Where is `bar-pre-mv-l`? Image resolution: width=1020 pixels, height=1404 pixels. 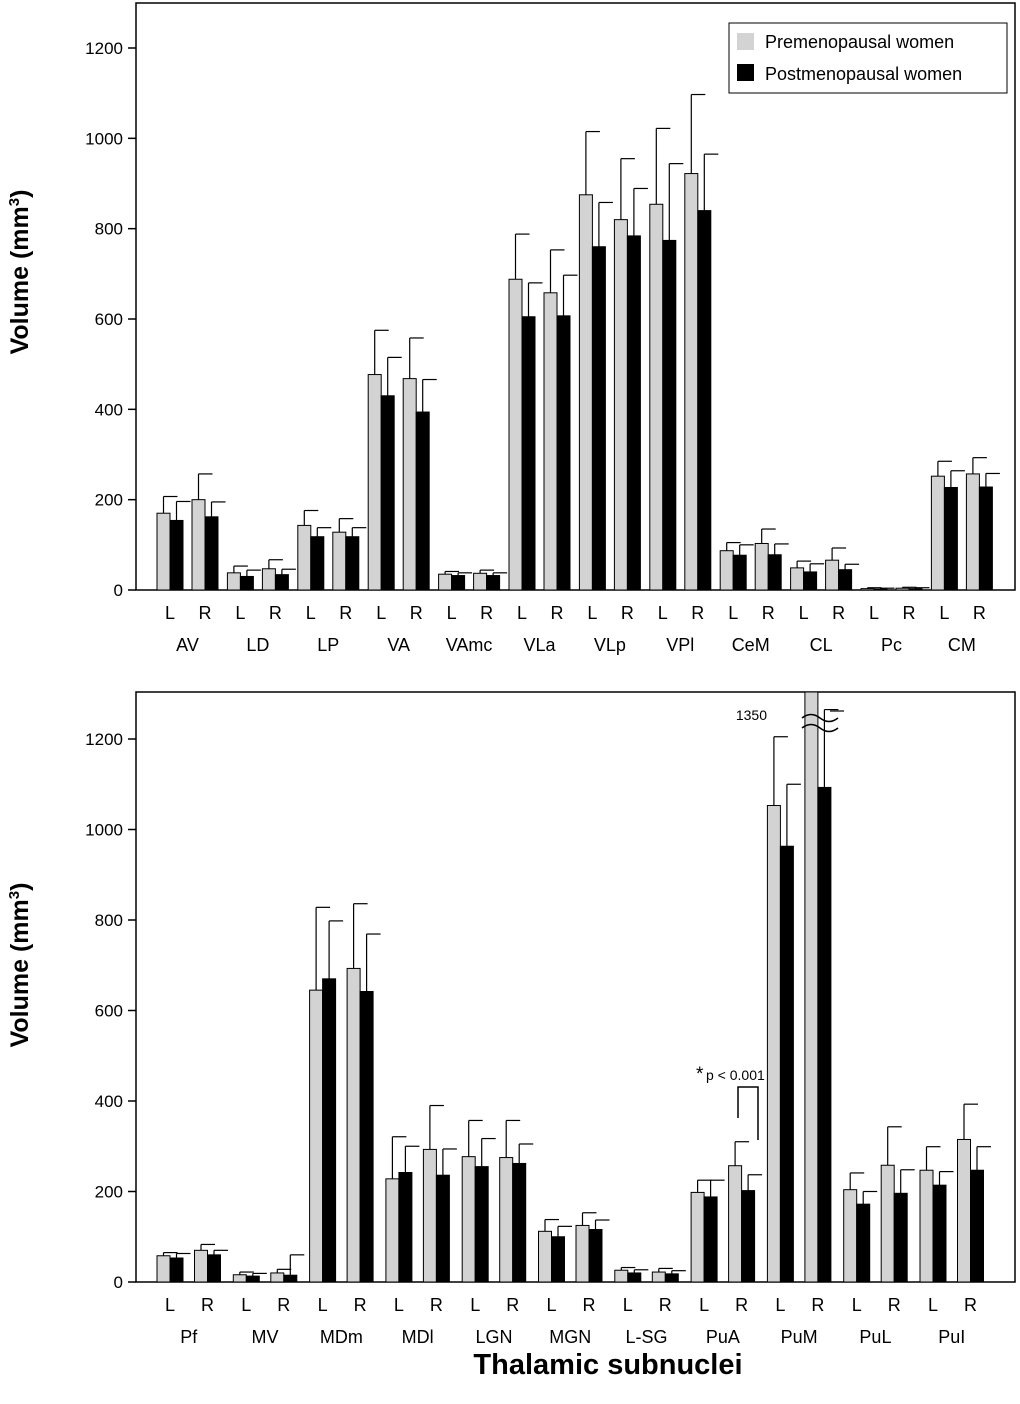
bar-pre-mv-l is located at coordinates (239, 1278).